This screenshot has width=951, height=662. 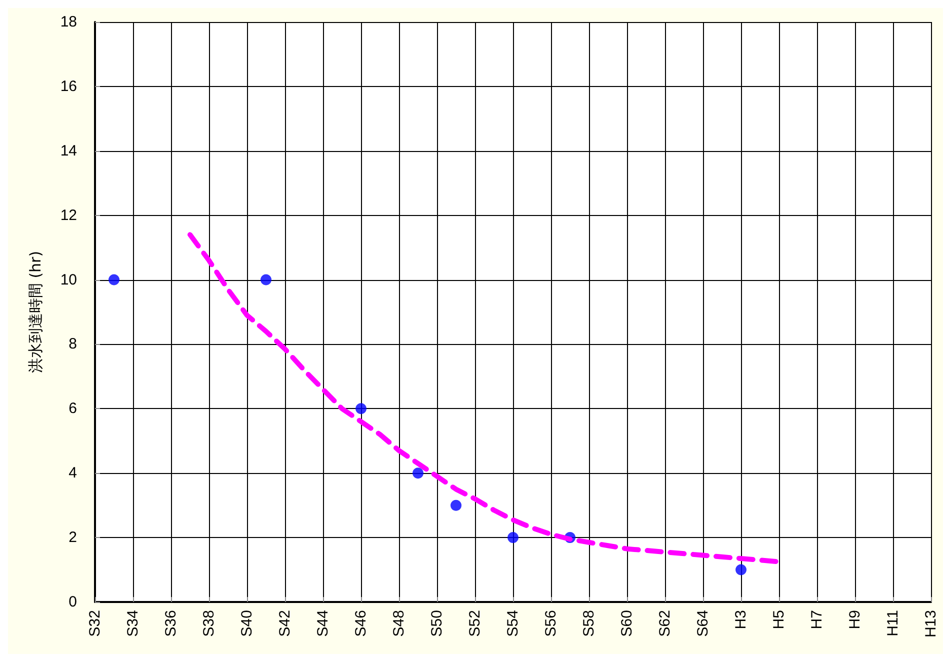 I want to click on y-tick-label: 14, so click(x=68, y=151).